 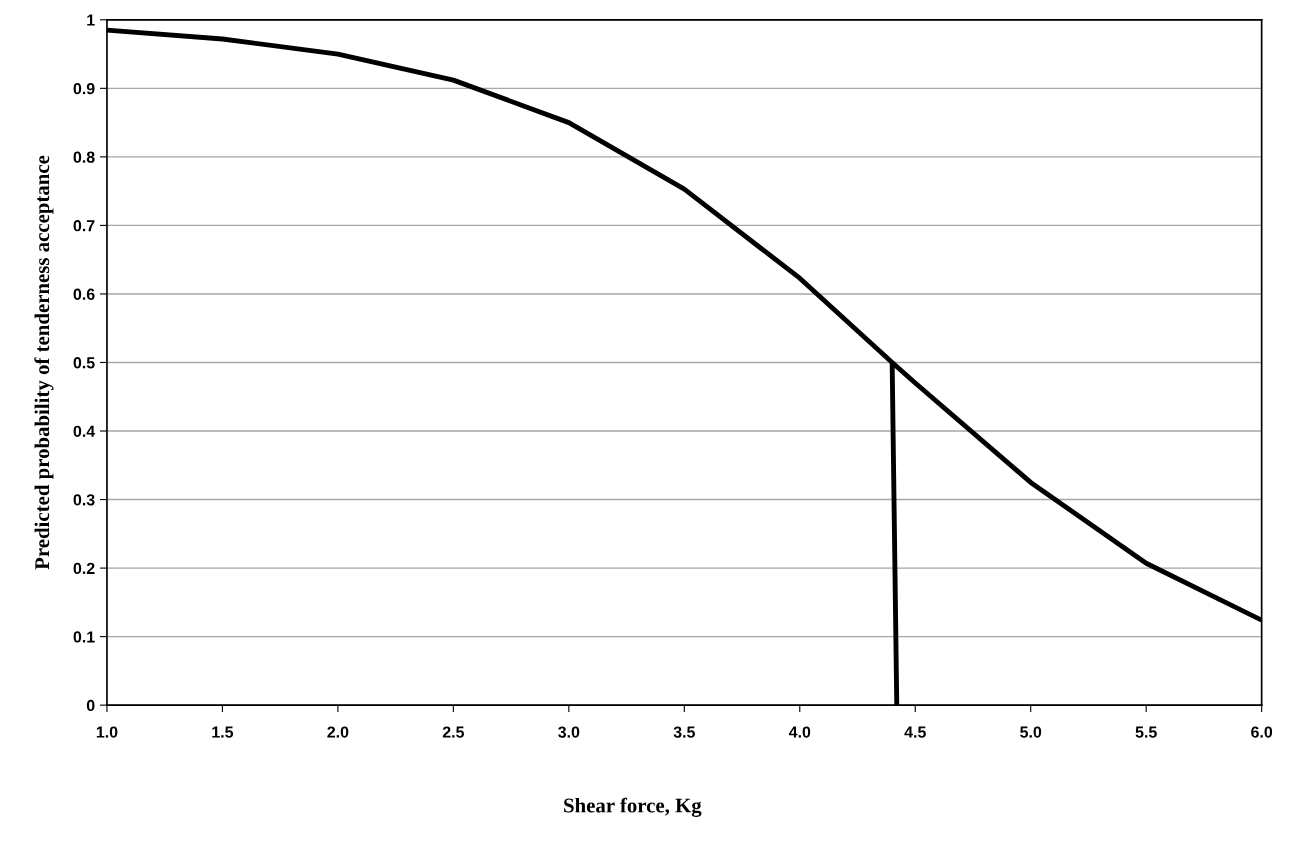 I want to click on x-tick-label: 4.0, so click(x=799, y=732).